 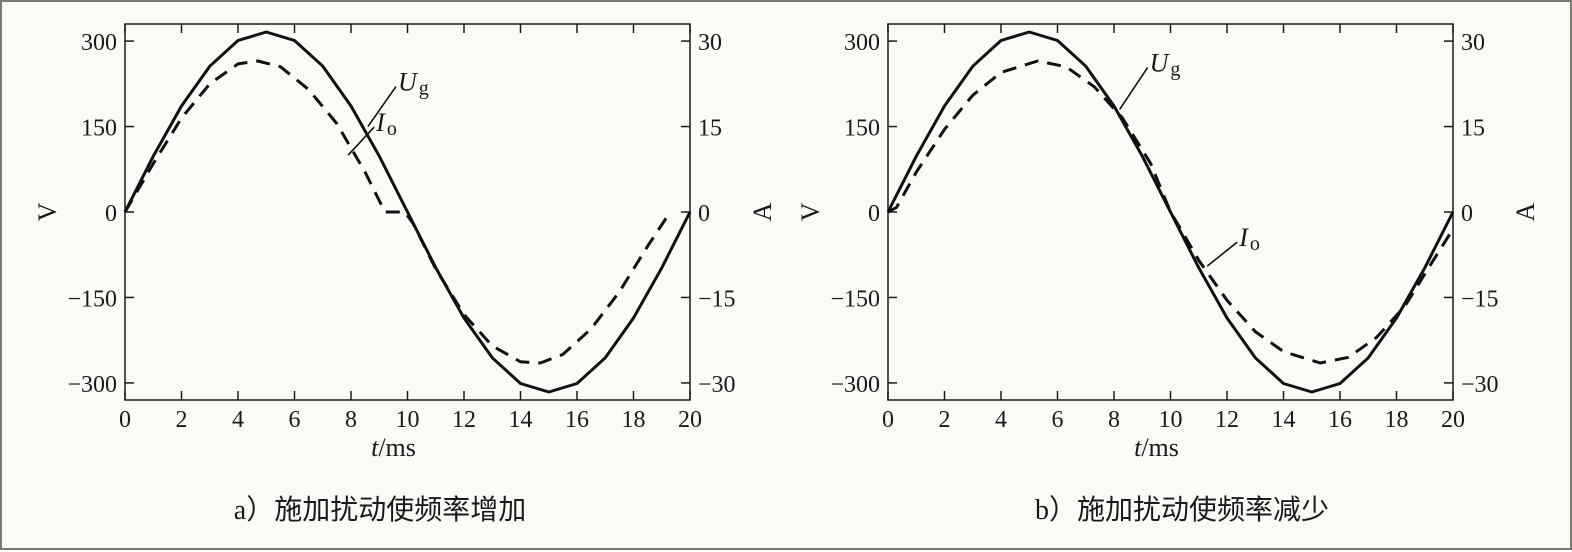 I want to click on chart-caption: a）施加扰动使频率增加, so click(x=380, y=510).